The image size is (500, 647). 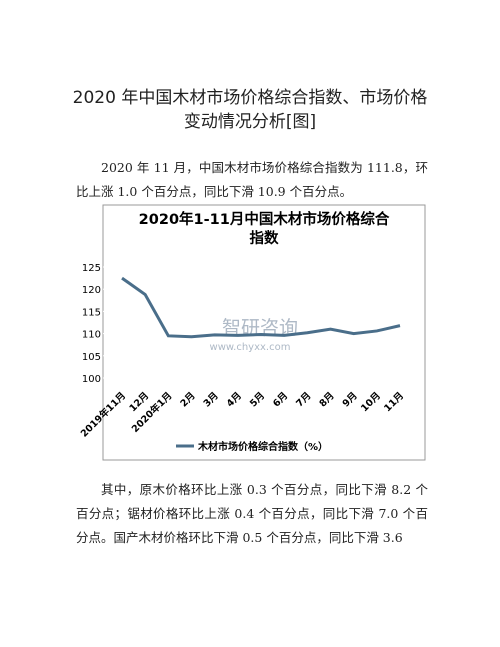 I want to click on y-tick-label: 125, so click(x=91, y=268).